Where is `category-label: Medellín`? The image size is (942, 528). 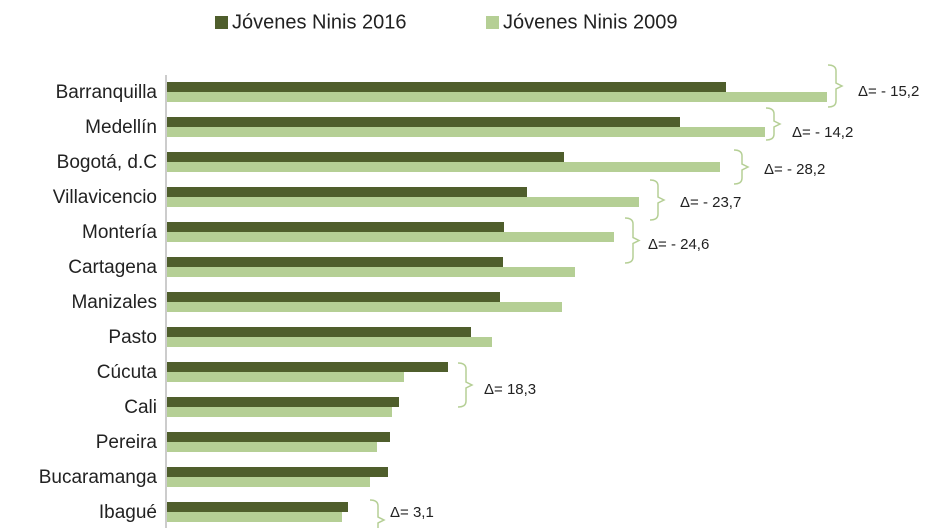 category-label: Medellín is located at coordinates (121, 127).